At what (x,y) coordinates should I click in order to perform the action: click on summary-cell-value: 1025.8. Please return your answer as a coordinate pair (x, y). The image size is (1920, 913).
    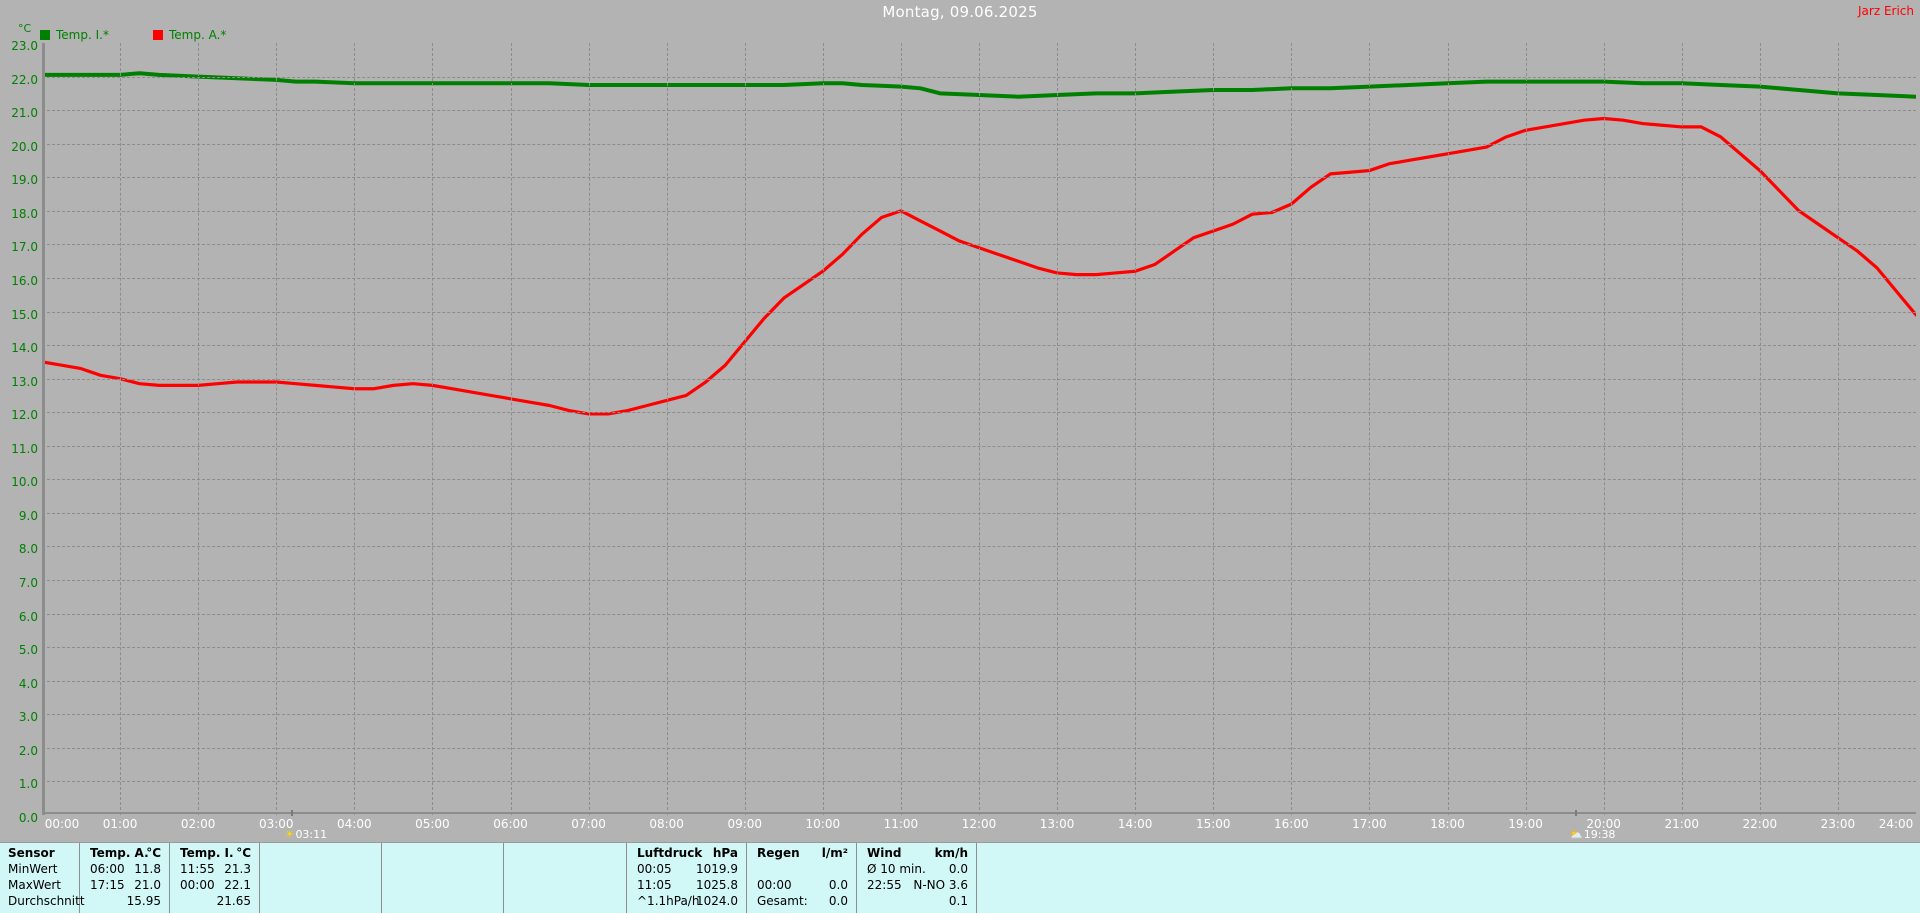
    Looking at the image, I should click on (717, 885).